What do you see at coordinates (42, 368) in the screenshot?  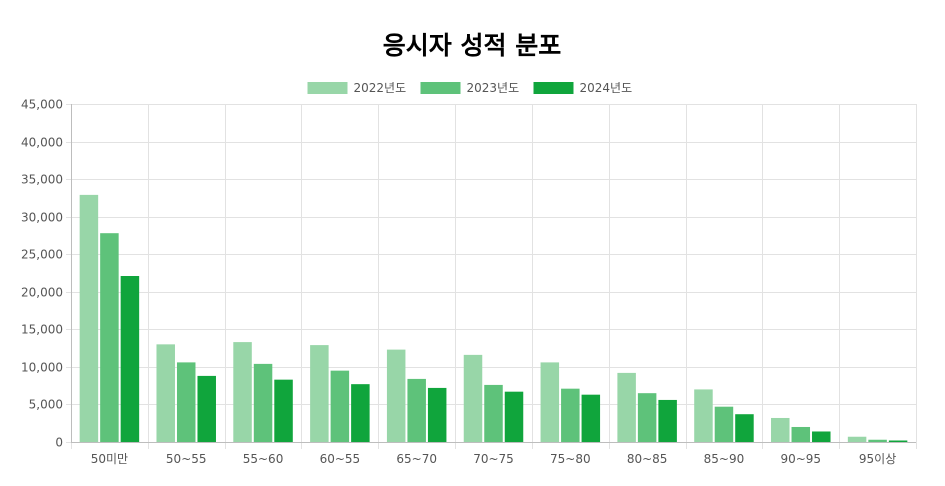 I see `y-tick-label: 10,000` at bounding box center [42, 368].